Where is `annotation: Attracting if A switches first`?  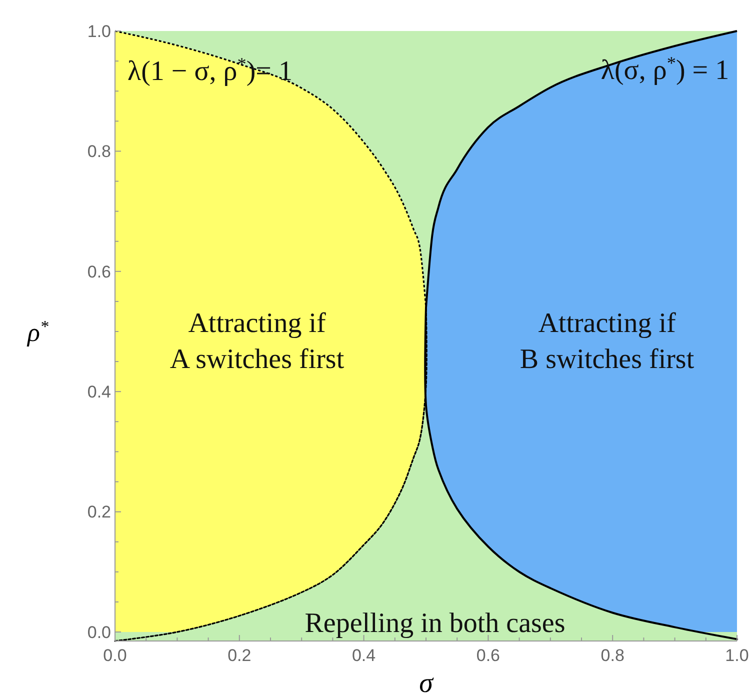 annotation: Attracting if A switches first is located at coordinates (257, 341).